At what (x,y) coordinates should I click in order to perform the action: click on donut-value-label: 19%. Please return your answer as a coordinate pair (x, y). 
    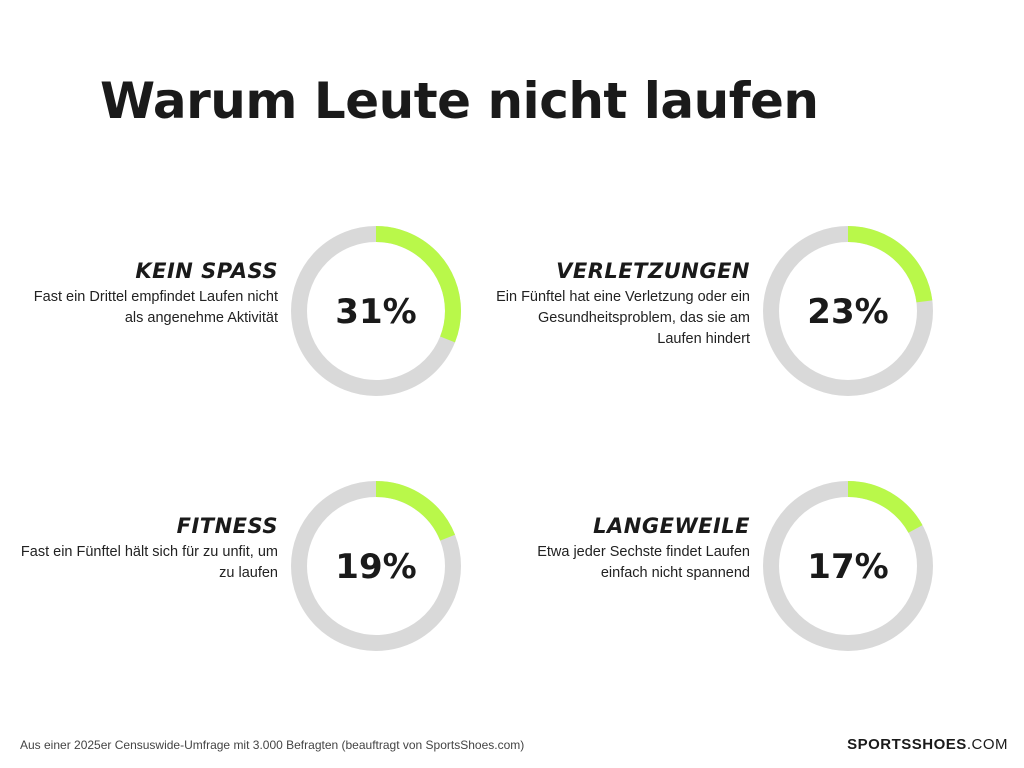
    Looking at the image, I should click on (375, 567).